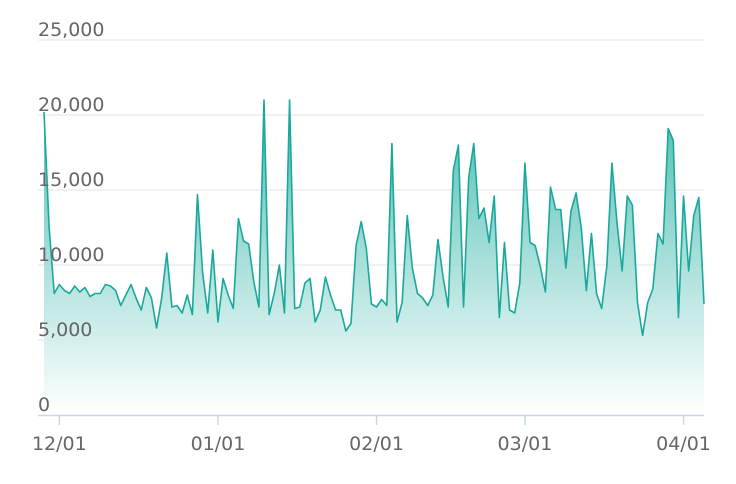 This screenshot has height=484, width=736. What do you see at coordinates (371, 419) in the screenshot?
I see `x-axis` at bounding box center [371, 419].